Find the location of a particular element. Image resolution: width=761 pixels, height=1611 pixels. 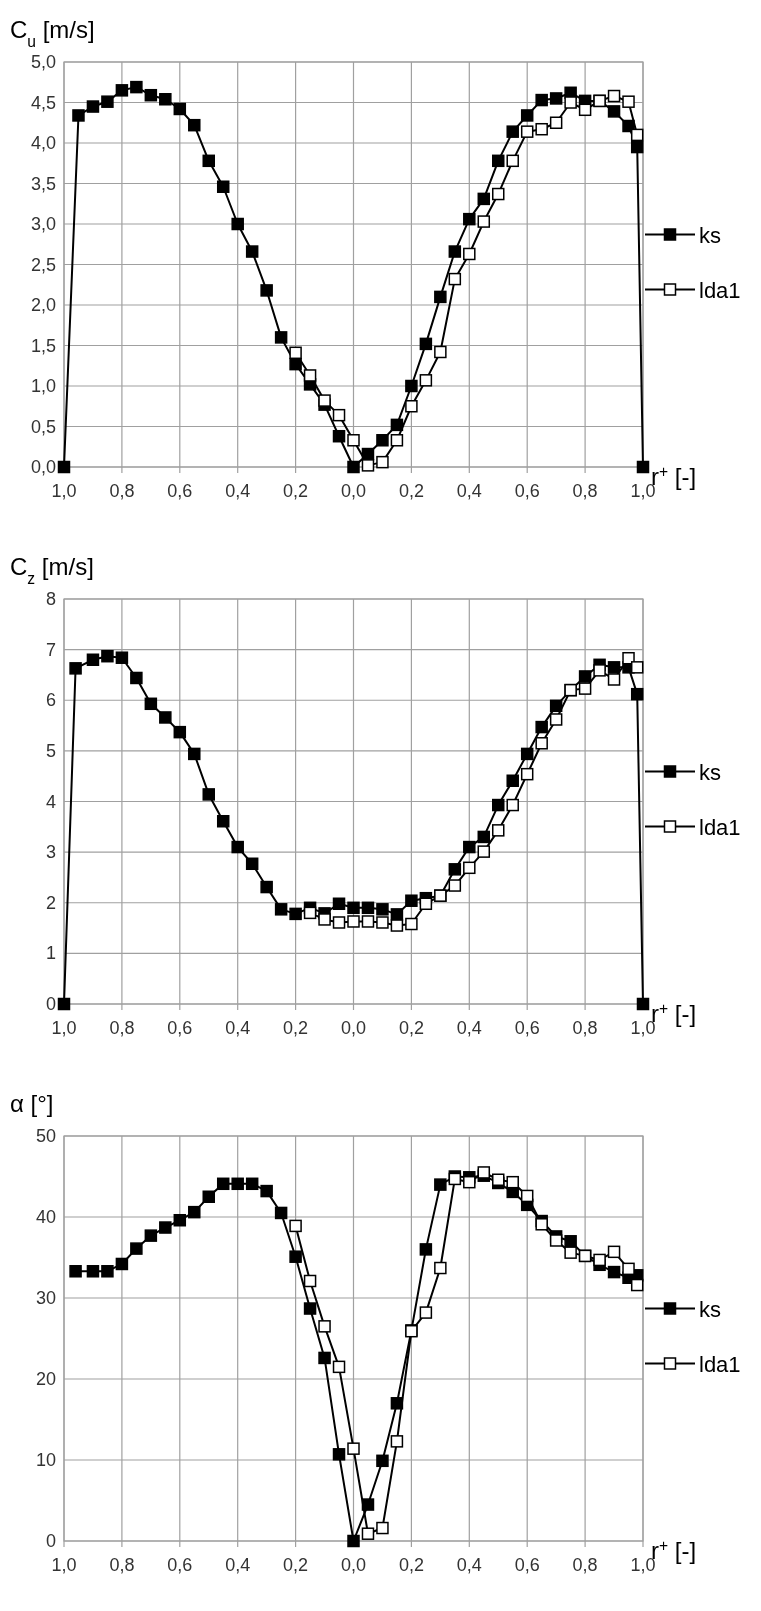

y-tick-label: 3 is located at coordinates (50, 852).